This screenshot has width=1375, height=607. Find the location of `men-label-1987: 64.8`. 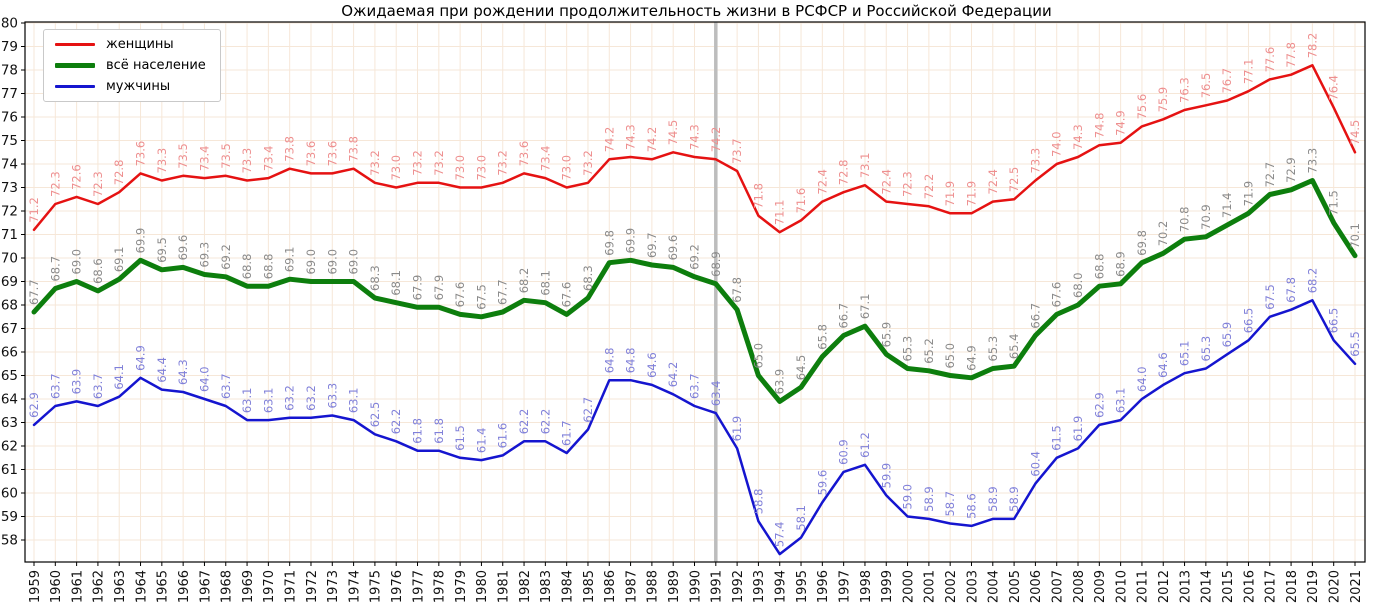

men-label-1987: 64.8 is located at coordinates (631, 361).